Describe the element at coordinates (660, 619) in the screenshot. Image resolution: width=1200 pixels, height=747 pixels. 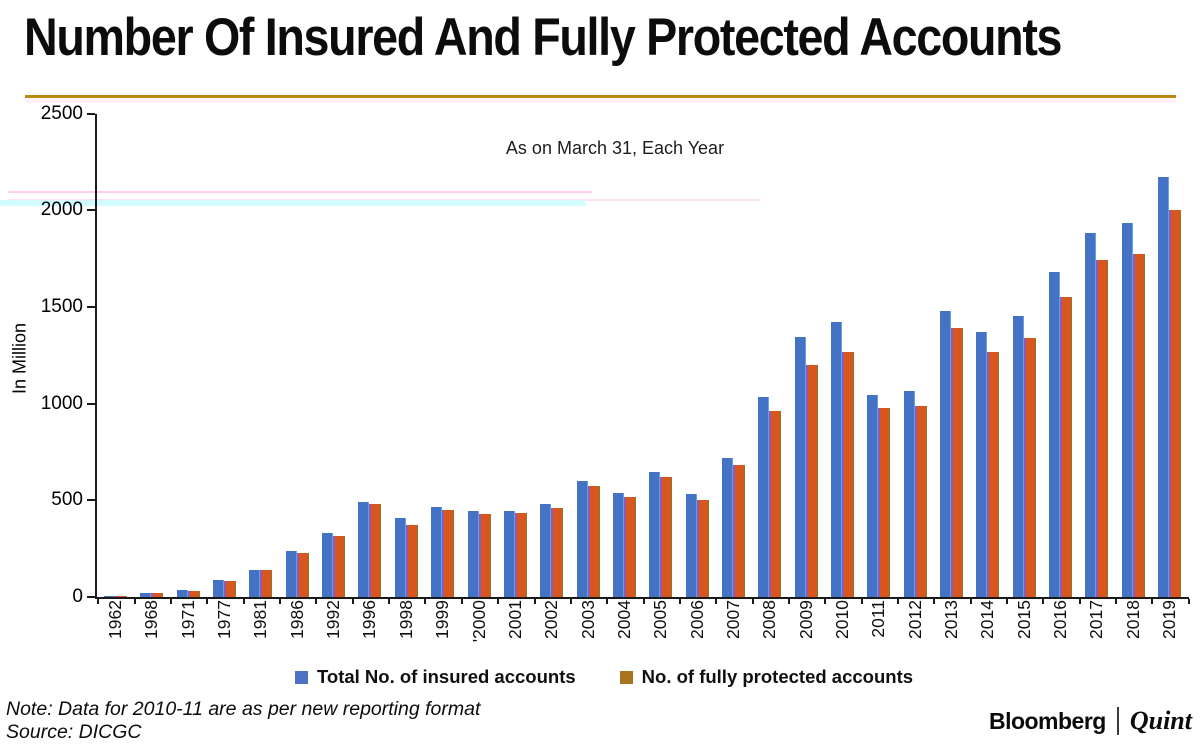
I see `x-tick-label: 2005` at that location.